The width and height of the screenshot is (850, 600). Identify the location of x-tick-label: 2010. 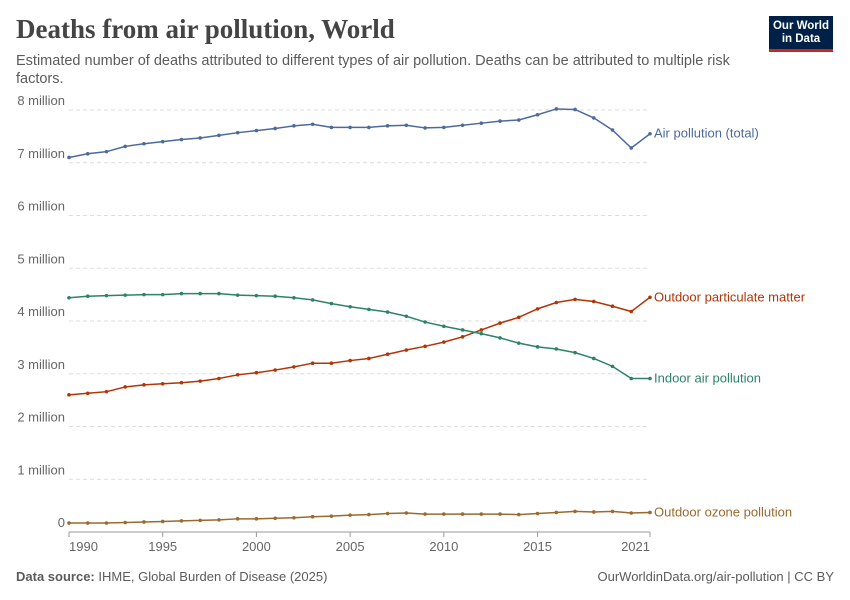
(443, 546).